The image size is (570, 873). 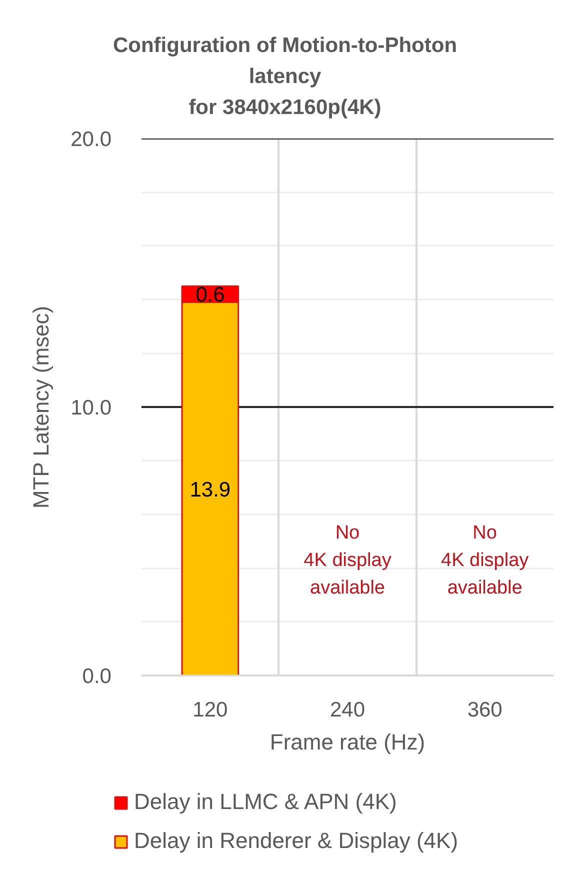 I want to click on x-tick-label: 240, so click(x=348, y=710).